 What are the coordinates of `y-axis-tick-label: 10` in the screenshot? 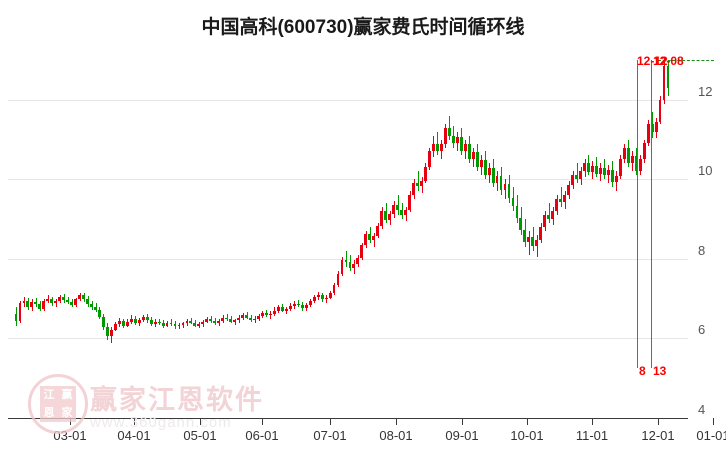 It's located at (705, 171).